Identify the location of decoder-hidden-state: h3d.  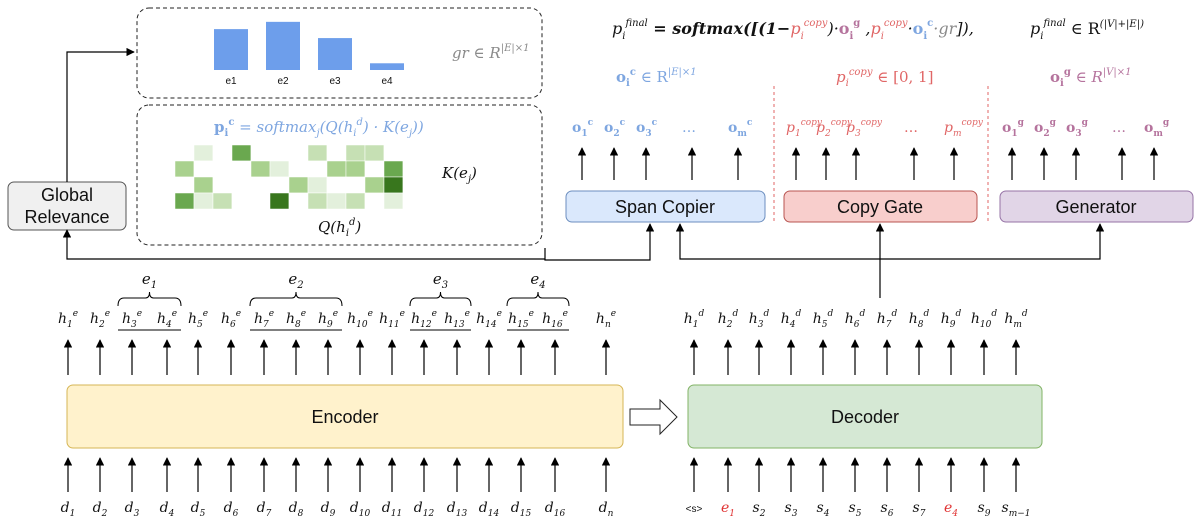
(759, 319).